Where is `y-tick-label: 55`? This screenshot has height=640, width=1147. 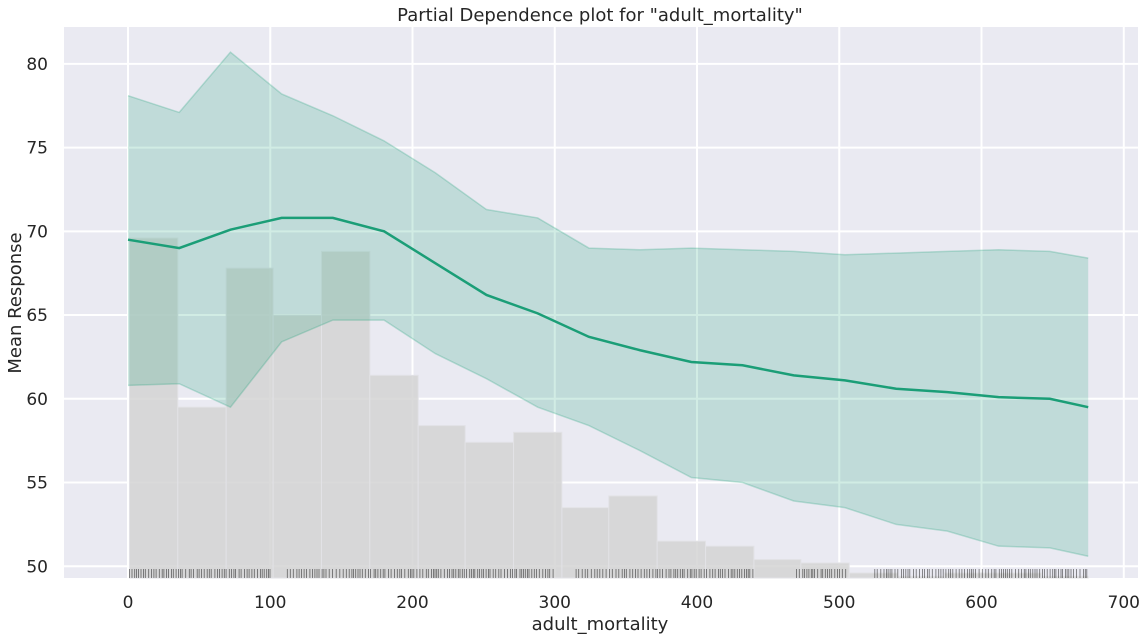
y-tick-label: 55 is located at coordinates (37, 484).